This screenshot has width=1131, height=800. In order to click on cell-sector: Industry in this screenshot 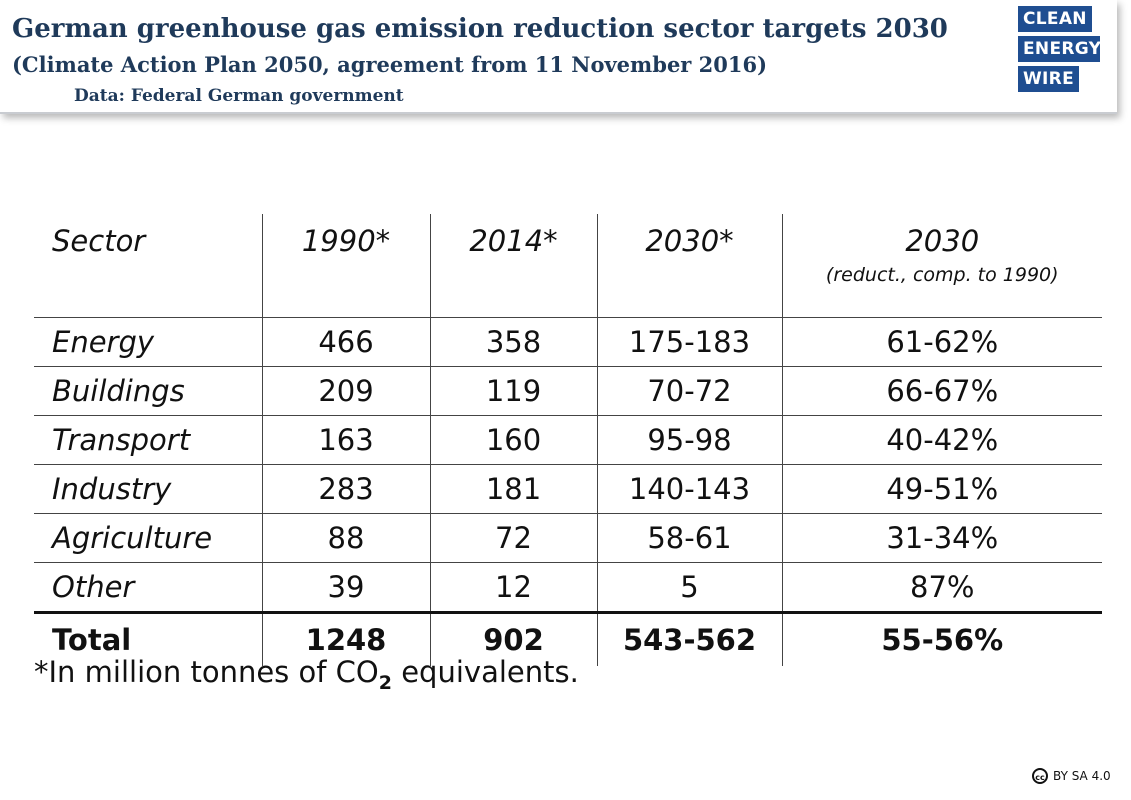, I will do `click(148, 489)`.